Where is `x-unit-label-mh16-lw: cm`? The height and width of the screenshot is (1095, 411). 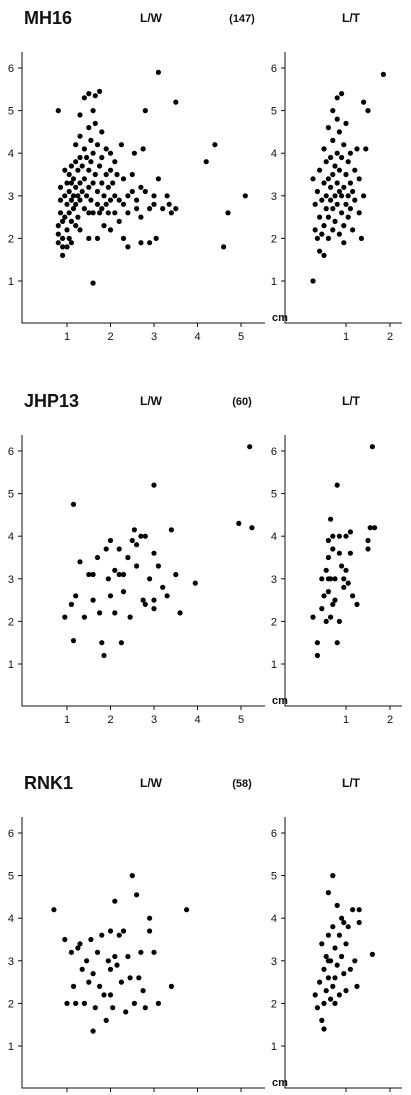 x-unit-label-mh16-lw: cm is located at coordinates (280, 318).